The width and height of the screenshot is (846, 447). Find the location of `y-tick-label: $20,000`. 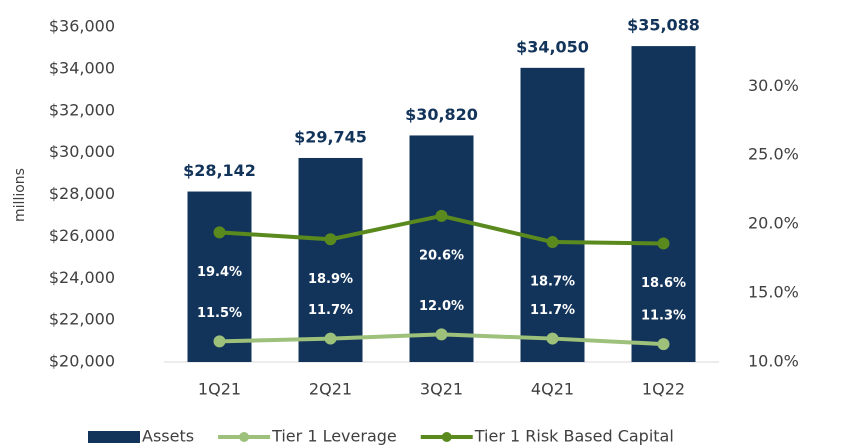

y-tick-label: $20,000 is located at coordinates (82, 361).